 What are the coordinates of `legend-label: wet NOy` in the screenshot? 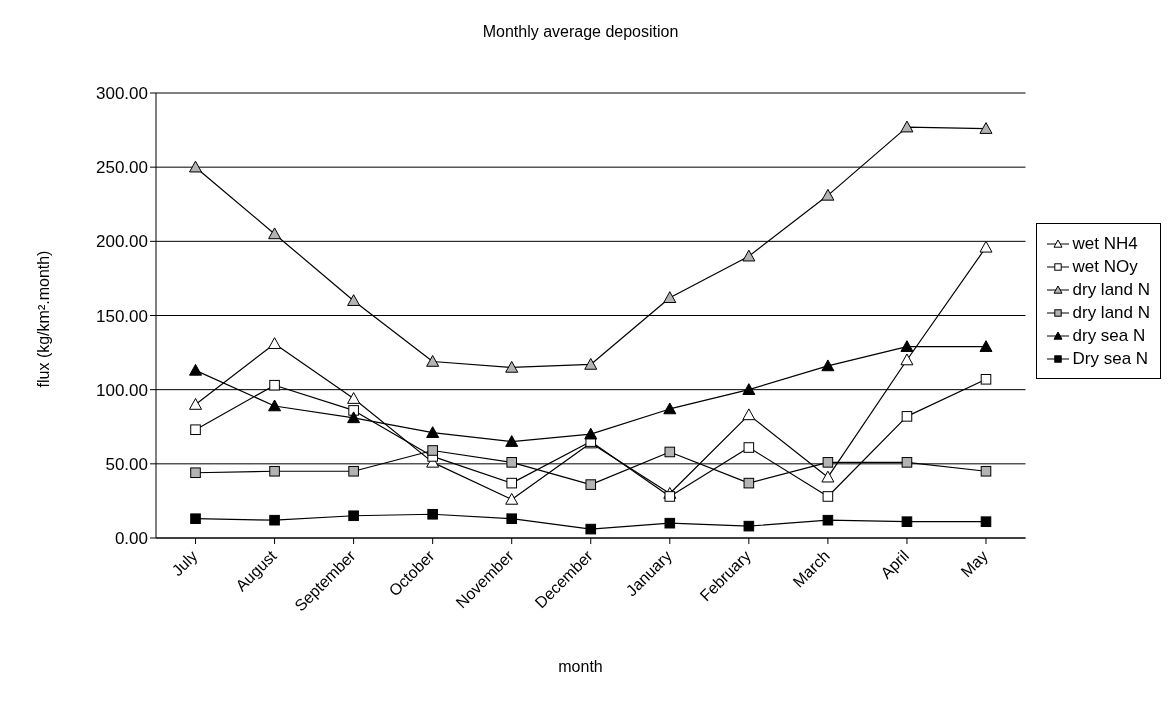 It's located at (1105, 266).